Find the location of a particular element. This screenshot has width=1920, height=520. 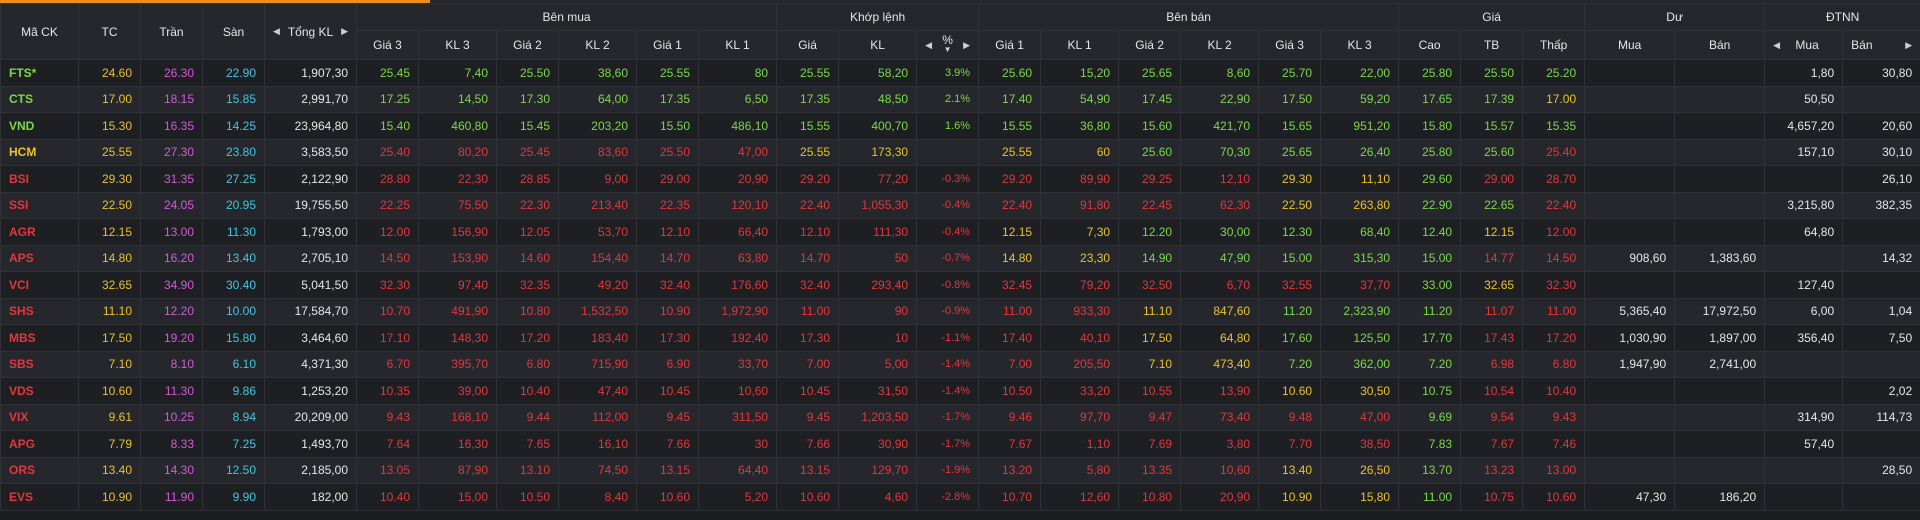

col-san: Sàn is located at coordinates (233, 31).